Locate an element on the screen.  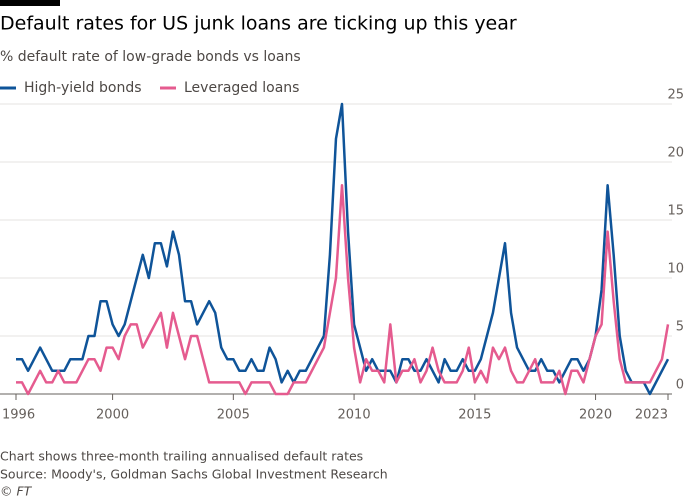
x-tick-label: 2000 is located at coordinates (112, 415).